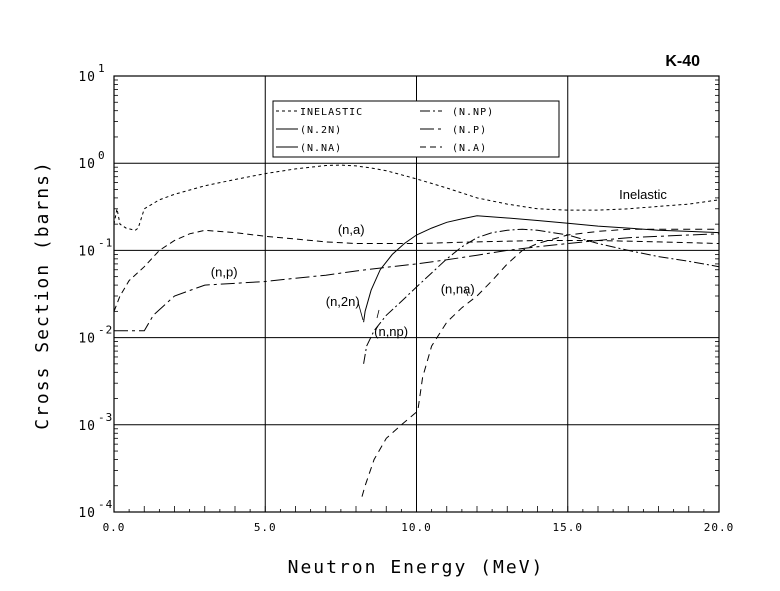 The image size is (780, 591). I want to click on legend: INELASTIC (N.2N) (N.NA) (N.NP) (N.P) (N.A), so click(416, 129).